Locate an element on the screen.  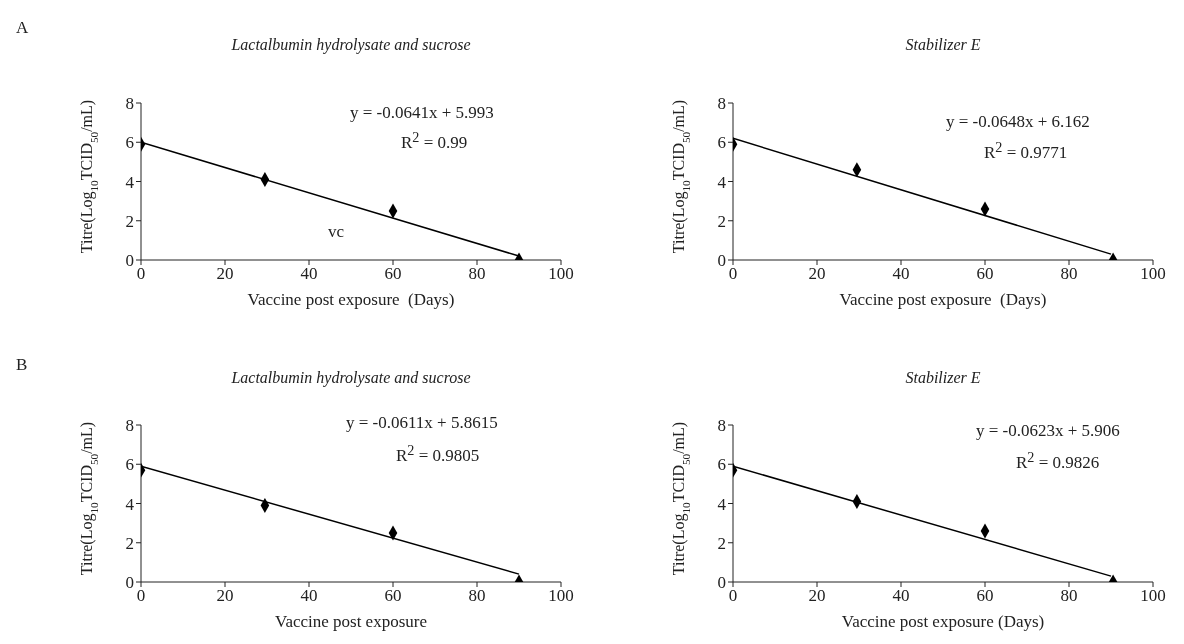
text: B is located at coordinates (22, 365).